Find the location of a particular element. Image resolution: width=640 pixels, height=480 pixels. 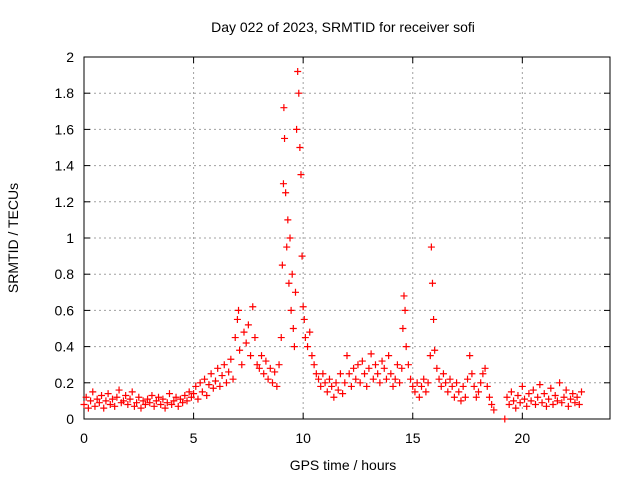

x-tick-label: 20 is located at coordinates (523, 438).